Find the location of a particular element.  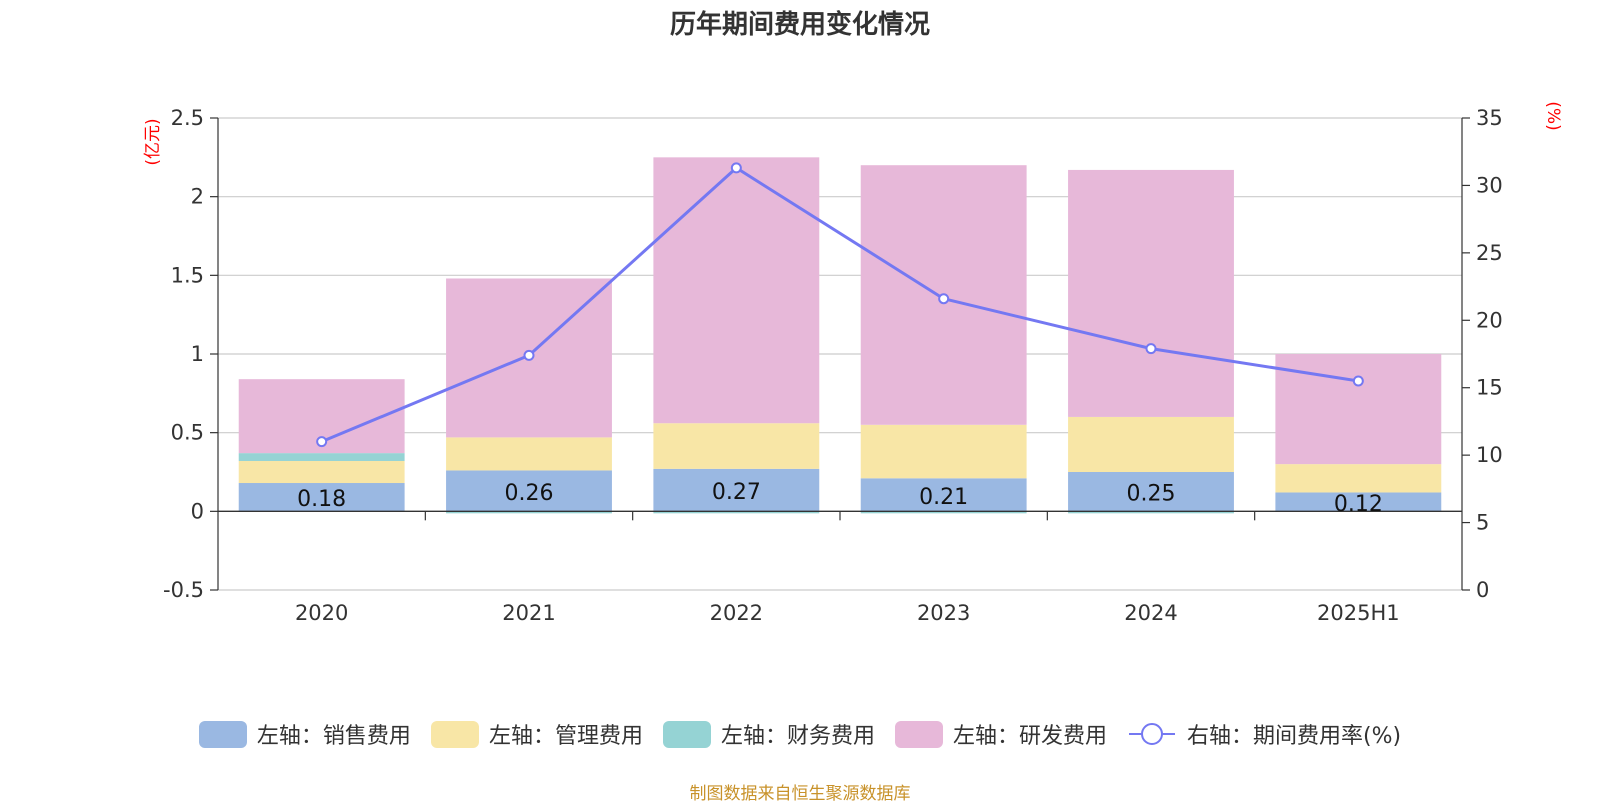

legend-label: 左轴：财务费用 is located at coordinates (797, 736).